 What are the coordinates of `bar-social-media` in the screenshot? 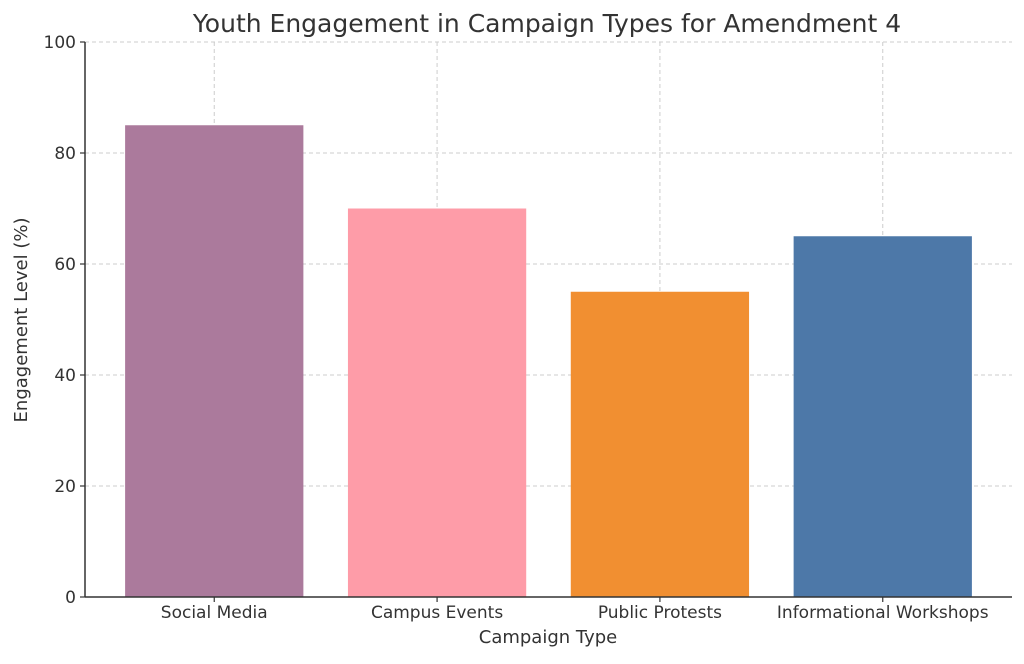 It's located at (214, 361).